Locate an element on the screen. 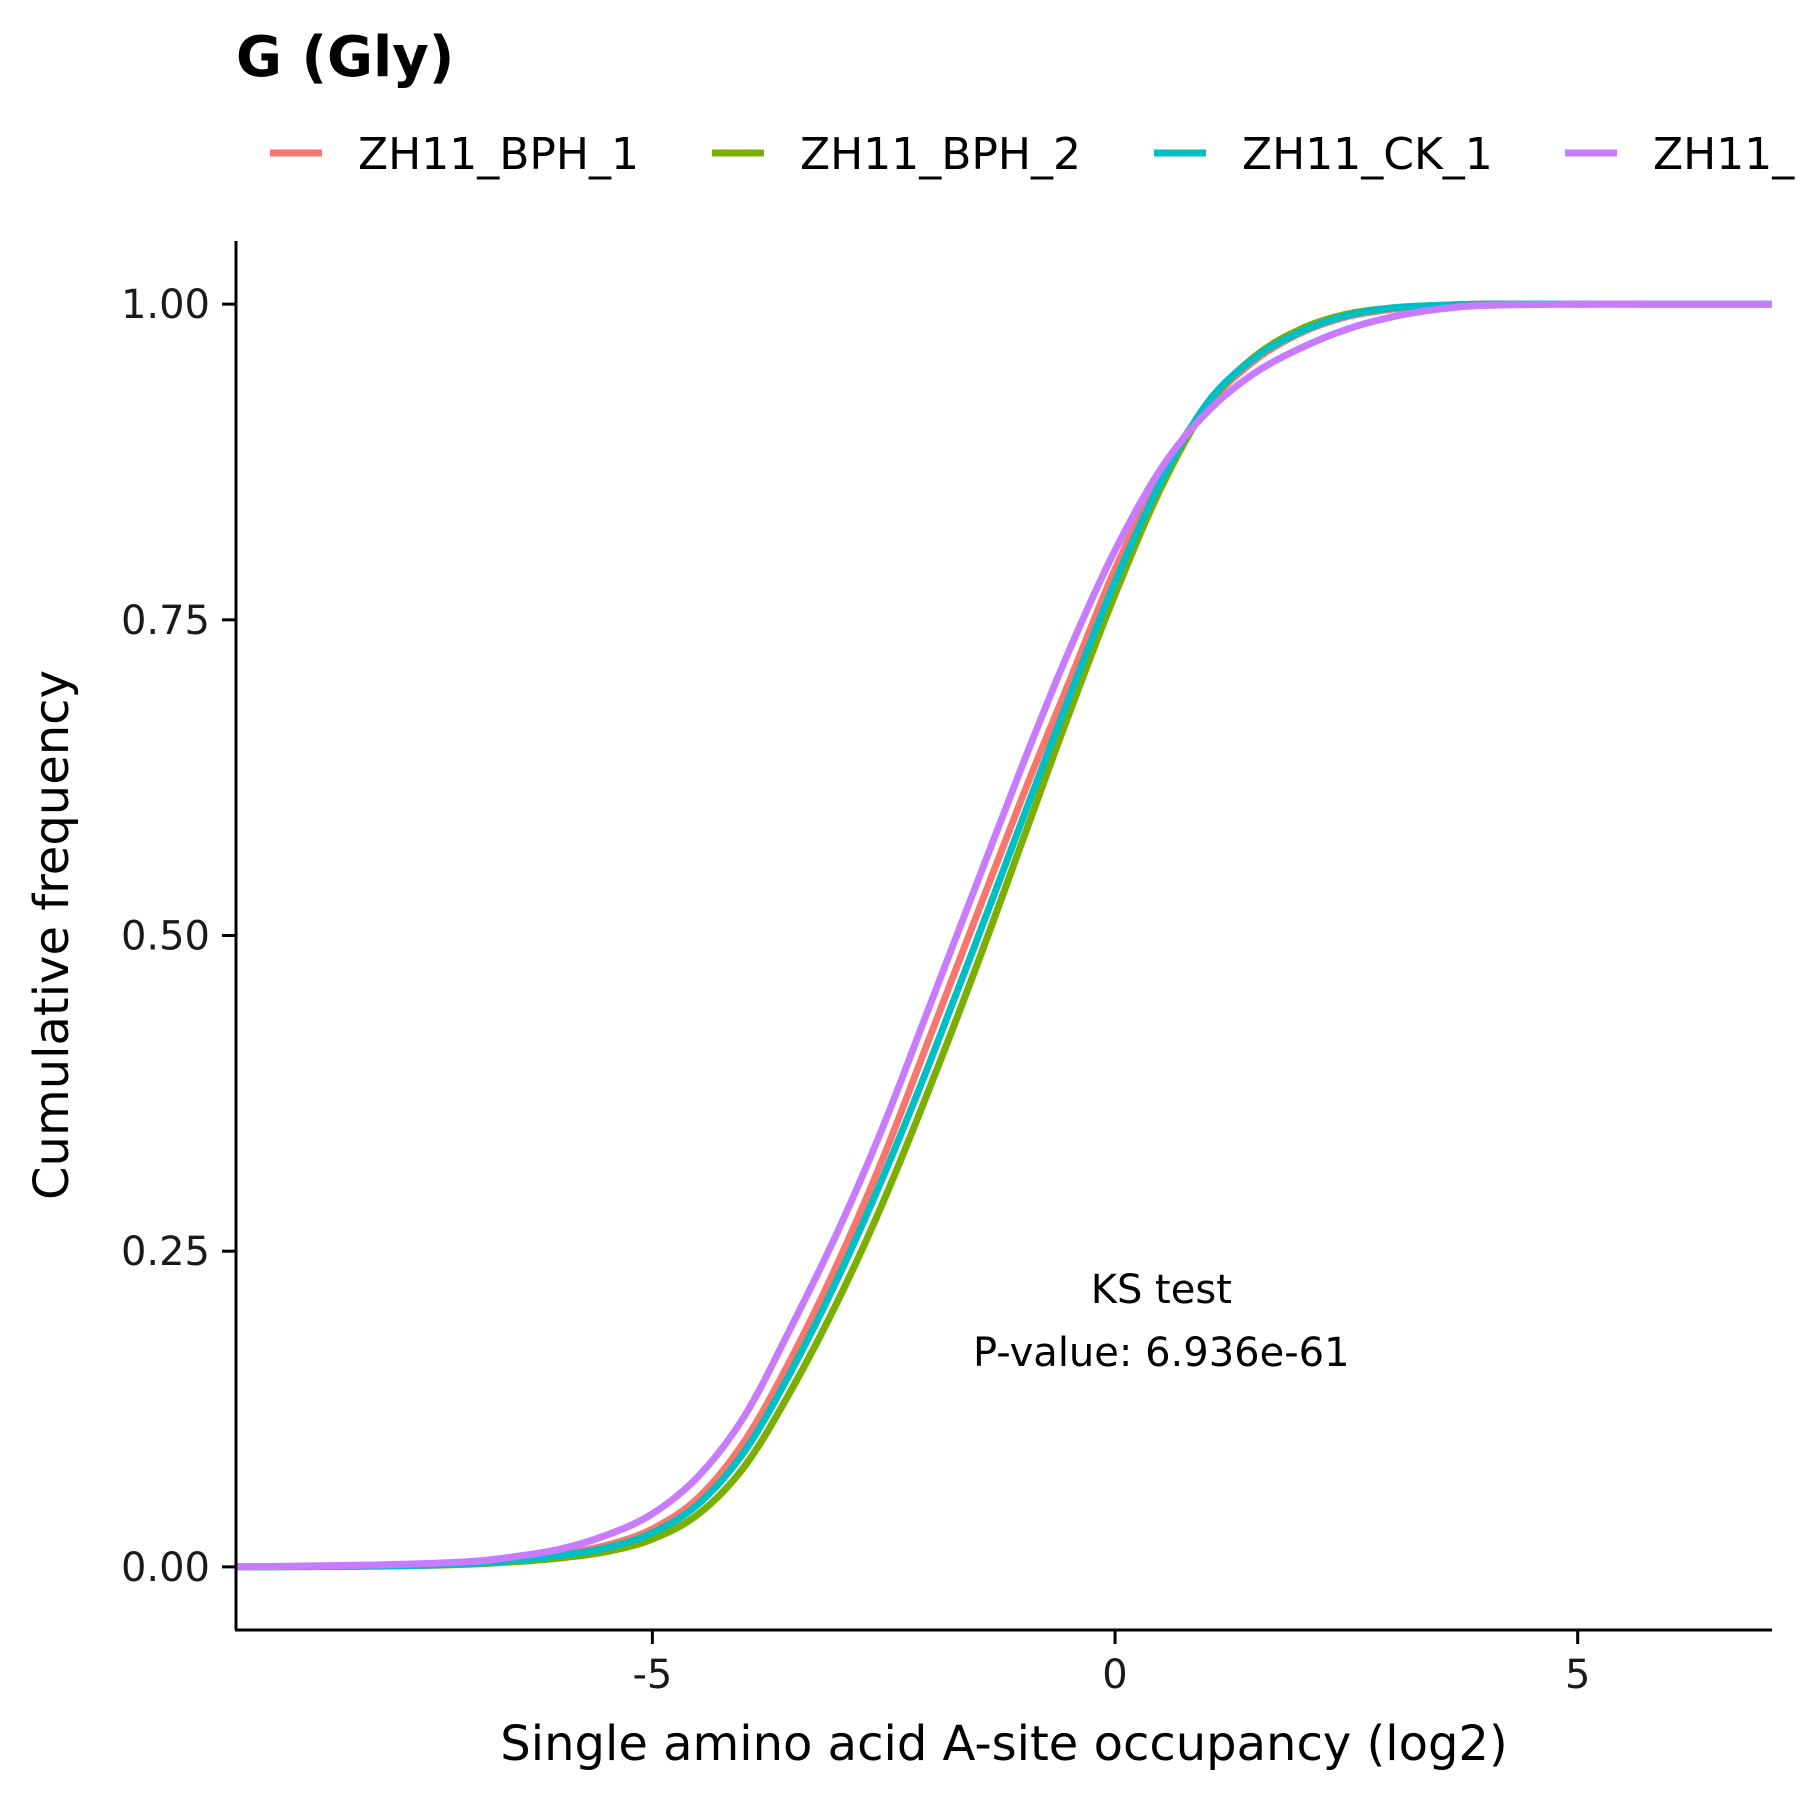 The image size is (1800, 1800). annotation-test-name: KS test is located at coordinates (1161, 1290).